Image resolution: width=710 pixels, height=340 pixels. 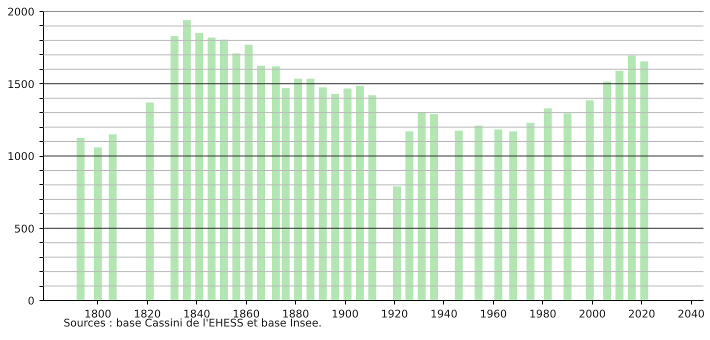 I want to click on x-tick-label: 2000, so click(x=592, y=314).